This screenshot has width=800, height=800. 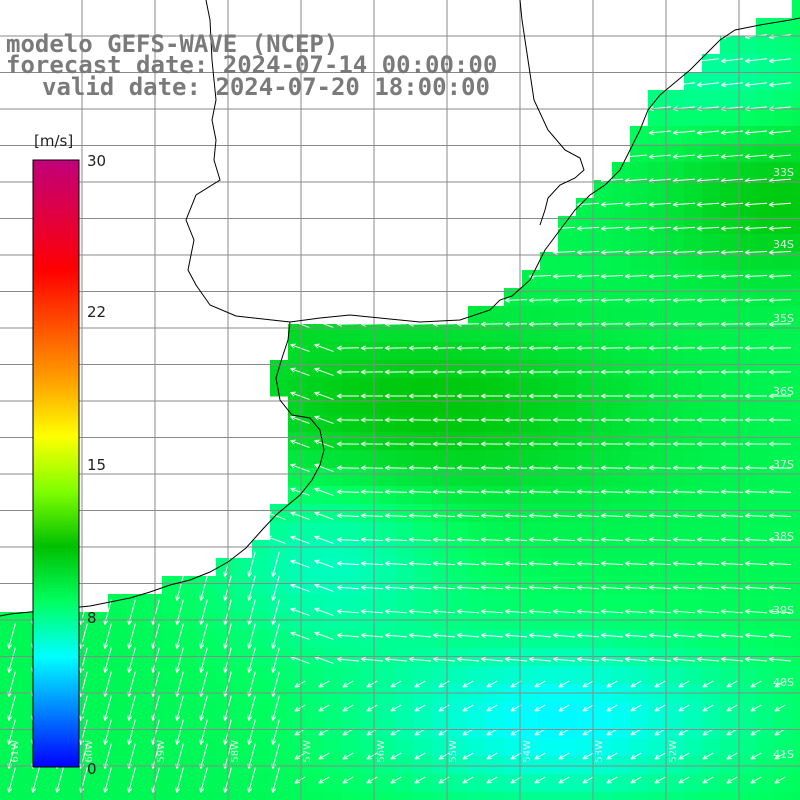 I want to click on lat-label-33s: 33S, so click(x=783, y=172).